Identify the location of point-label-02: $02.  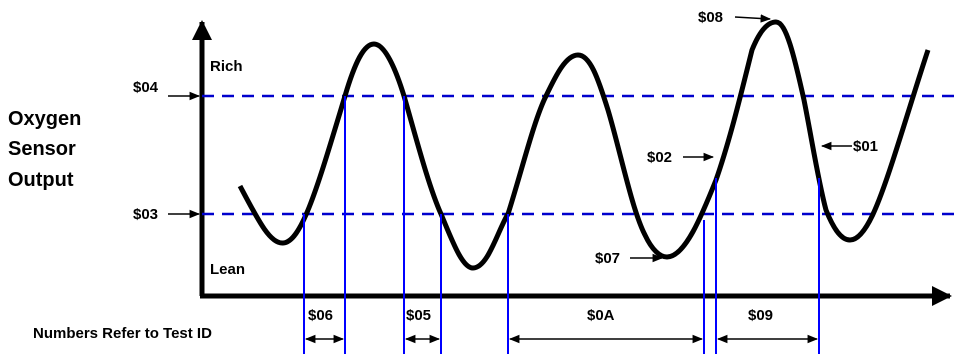
(659, 157).